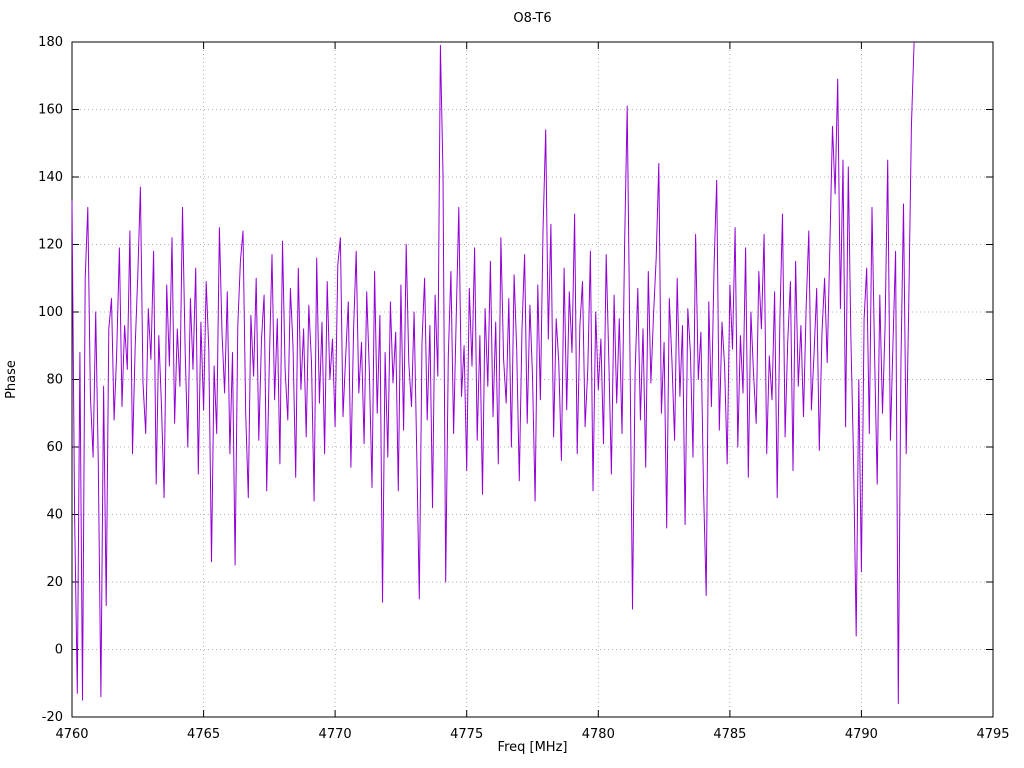  Describe the element at coordinates (992, 734) in the screenshot. I see `x-tick-label: 4795` at that location.